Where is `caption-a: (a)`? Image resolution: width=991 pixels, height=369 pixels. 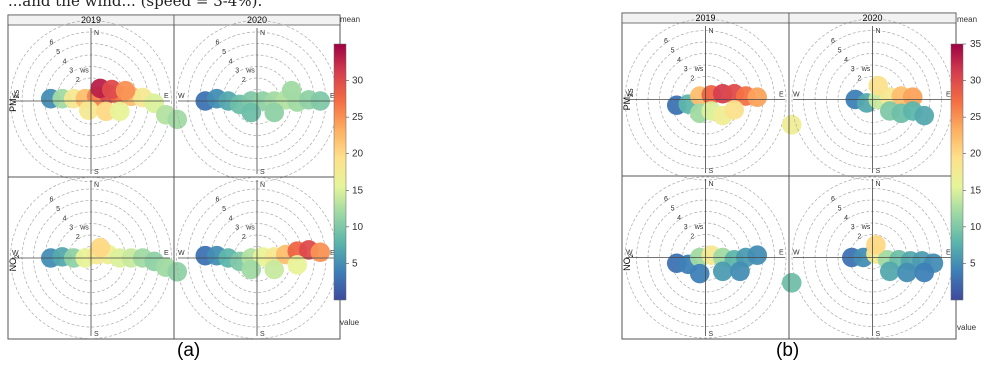 caption-a: (a) is located at coordinates (189, 350).